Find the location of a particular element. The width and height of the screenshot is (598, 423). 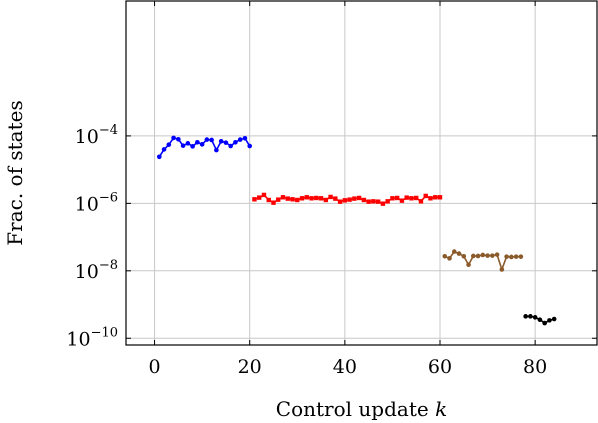

x-tick-label: 20 is located at coordinates (250, 367).